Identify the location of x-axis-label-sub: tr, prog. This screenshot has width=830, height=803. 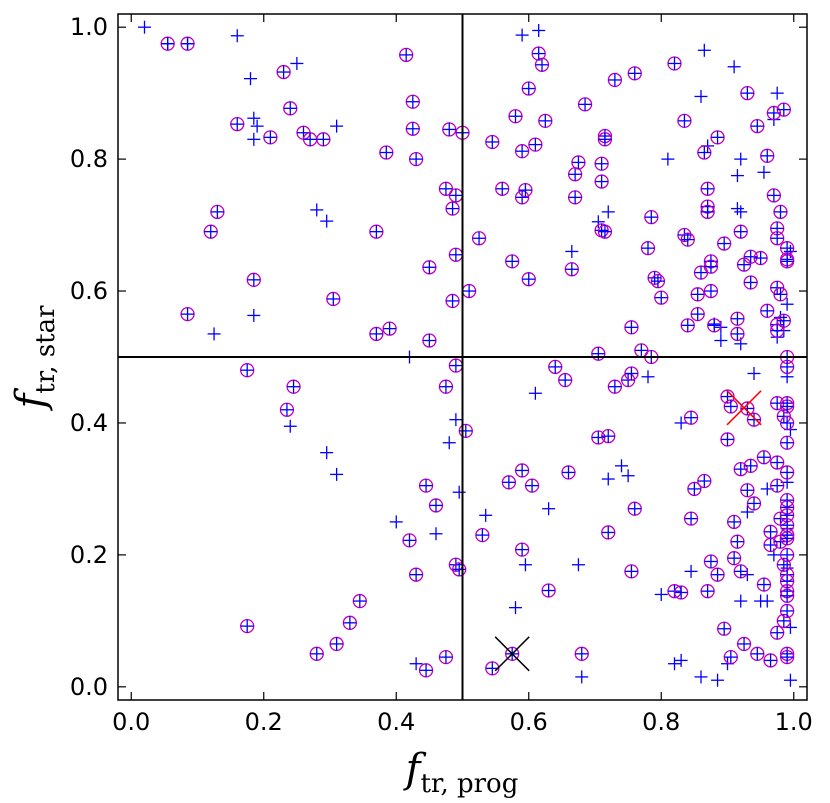
(469, 784).